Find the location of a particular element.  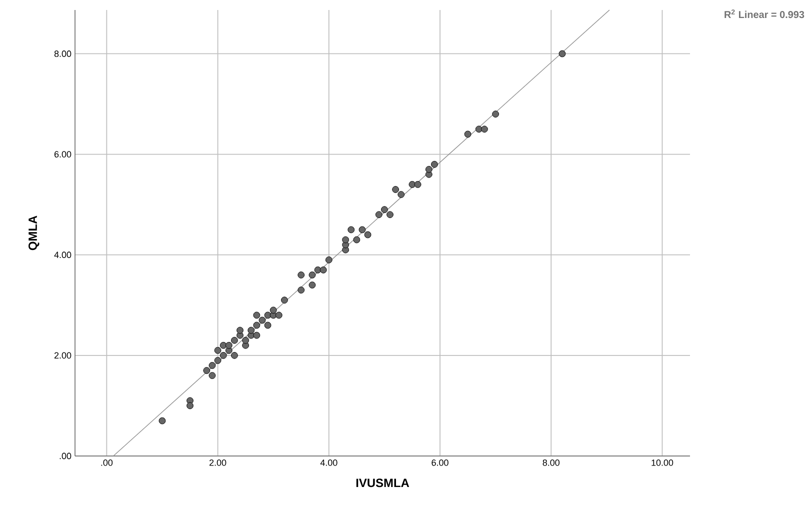

x-tick-label: 10.00 is located at coordinates (663, 463).